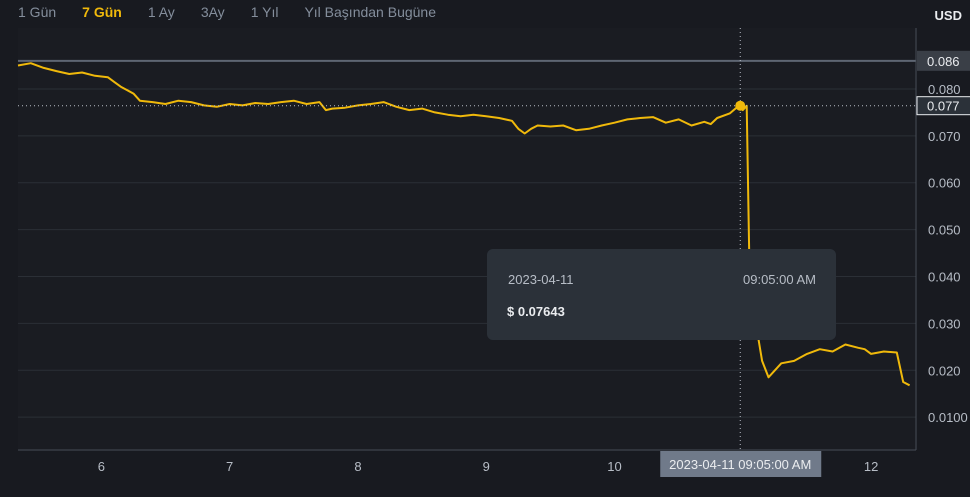 Image resolution: width=970 pixels, height=497 pixels. Describe the element at coordinates (101, 466) in the screenshot. I see `x-tick-label: 6` at that location.